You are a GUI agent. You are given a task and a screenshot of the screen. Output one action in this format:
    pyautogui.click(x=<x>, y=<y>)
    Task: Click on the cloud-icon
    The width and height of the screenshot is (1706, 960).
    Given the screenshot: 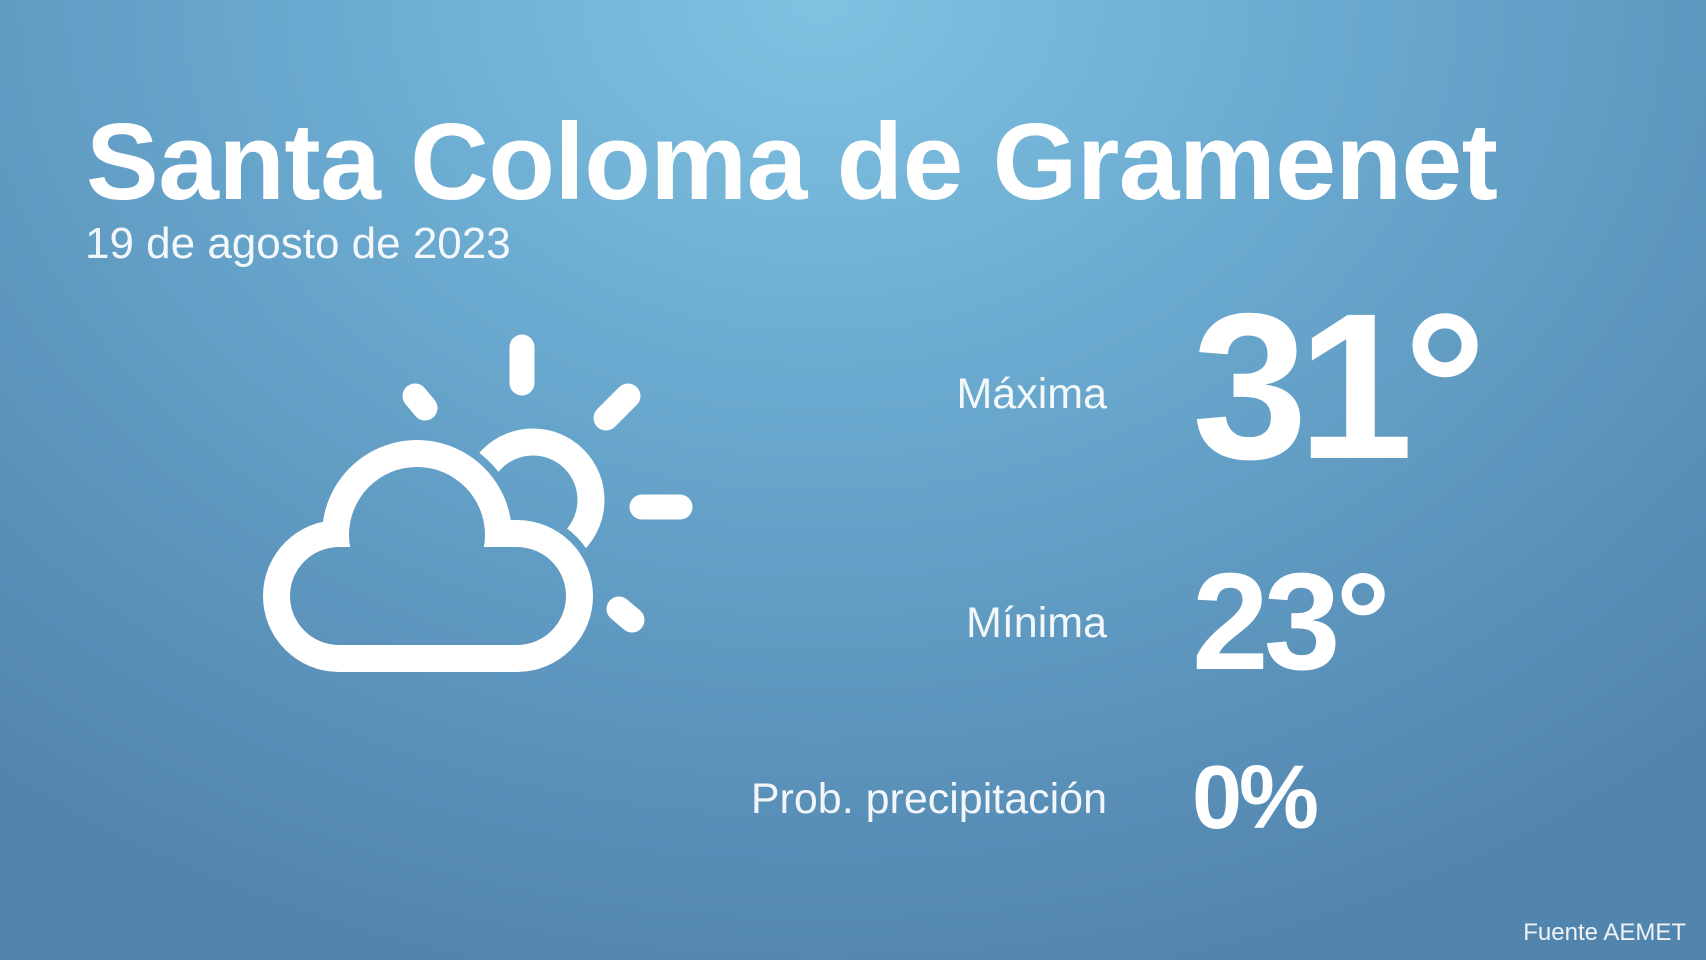 What is the action you would take?
    pyautogui.click(x=480, y=505)
    